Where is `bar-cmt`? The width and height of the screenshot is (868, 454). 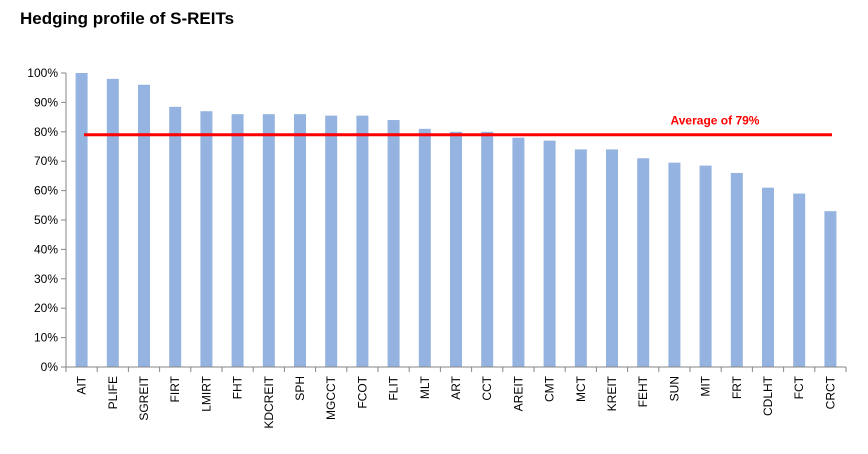 bar-cmt is located at coordinates (549, 253).